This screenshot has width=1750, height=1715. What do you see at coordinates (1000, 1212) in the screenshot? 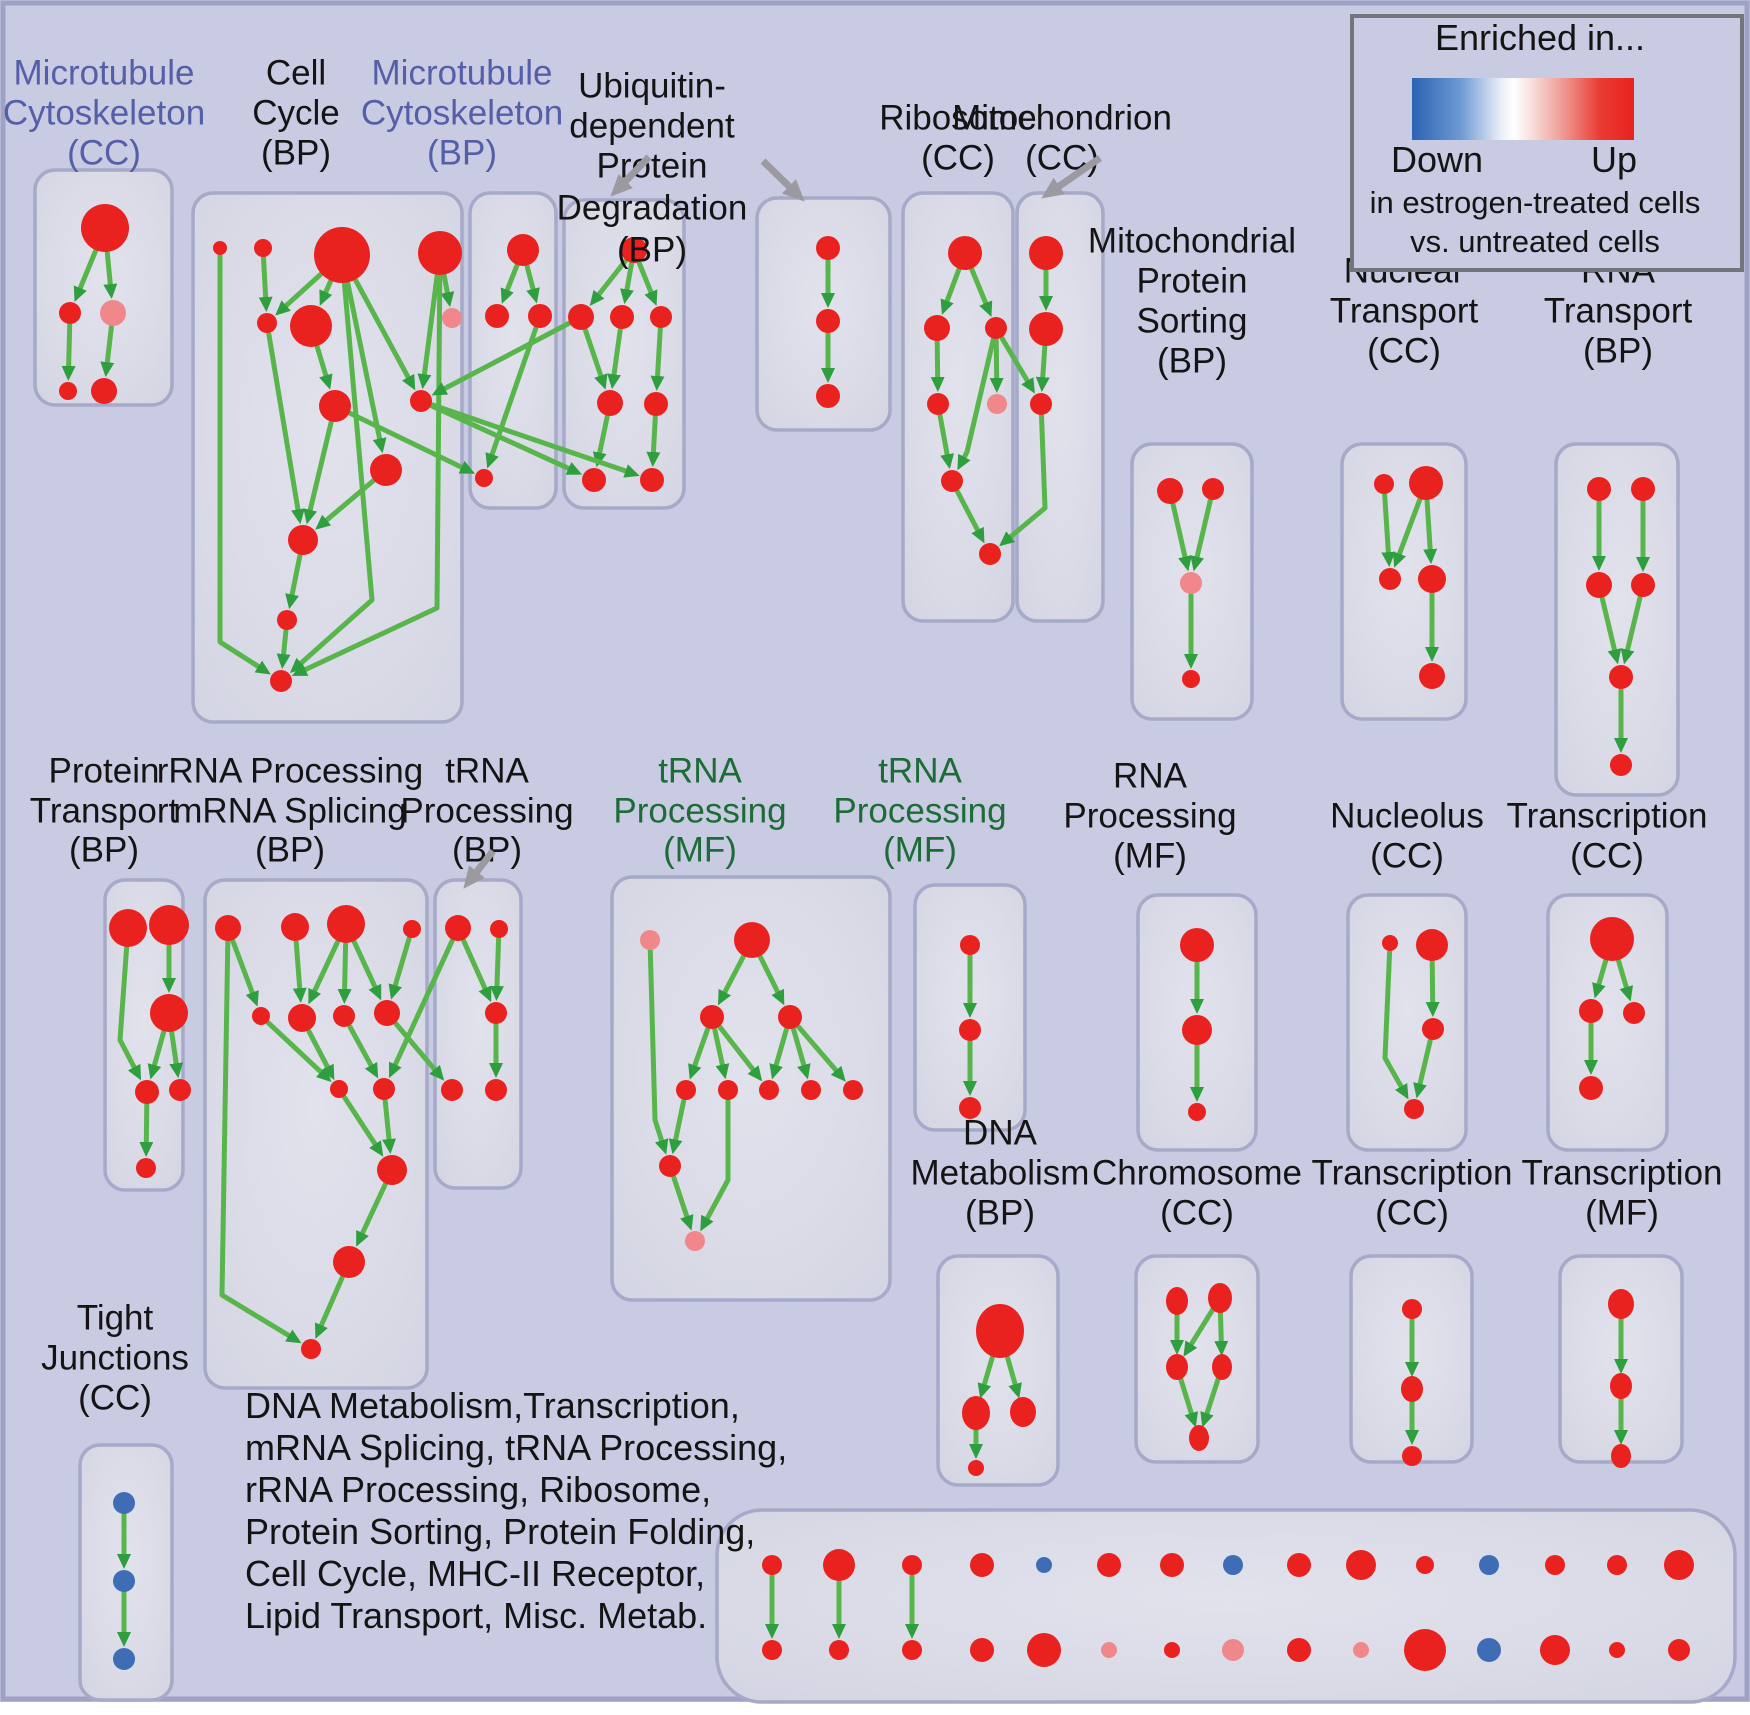
I see `cluster-label-dna-metabolism: (BP)` at bounding box center [1000, 1212].